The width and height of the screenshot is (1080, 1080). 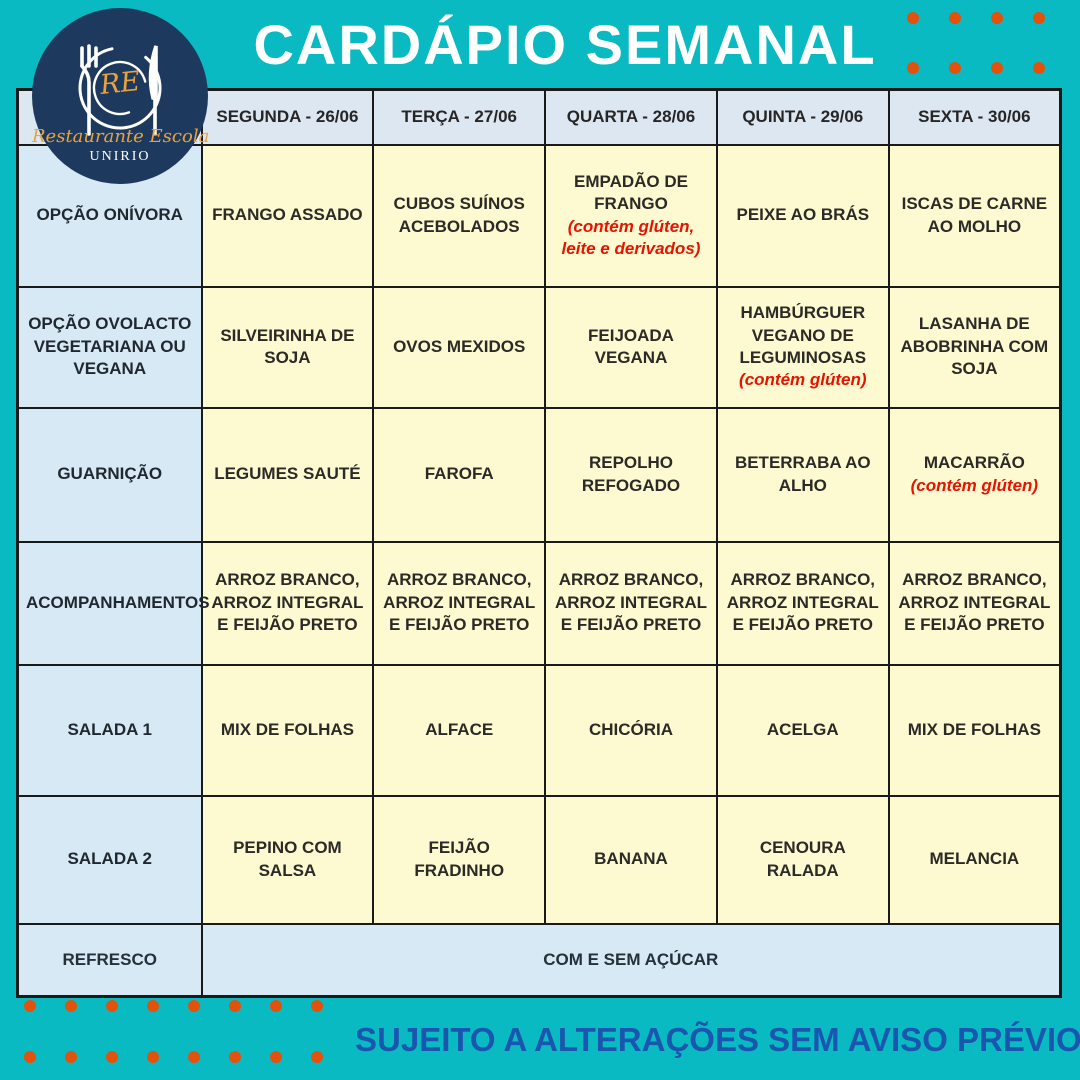 What do you see at coordinates (109, 960) in the screenshot?
I see `row-label-cell: REFRESCO` at bounding box center [109, 960].